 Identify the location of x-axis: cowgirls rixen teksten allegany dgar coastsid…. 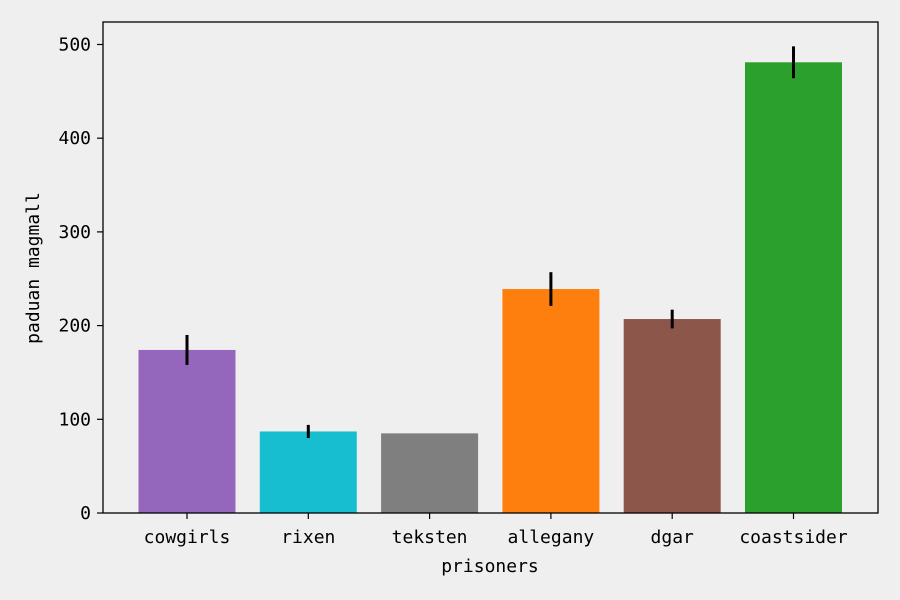
(496, 530).